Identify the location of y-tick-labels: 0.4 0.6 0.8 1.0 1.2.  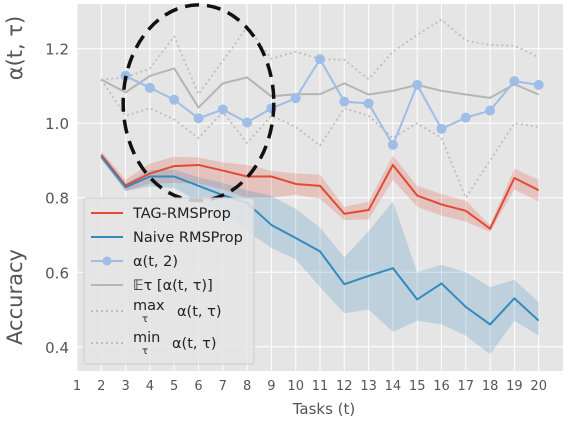
(57, 199).